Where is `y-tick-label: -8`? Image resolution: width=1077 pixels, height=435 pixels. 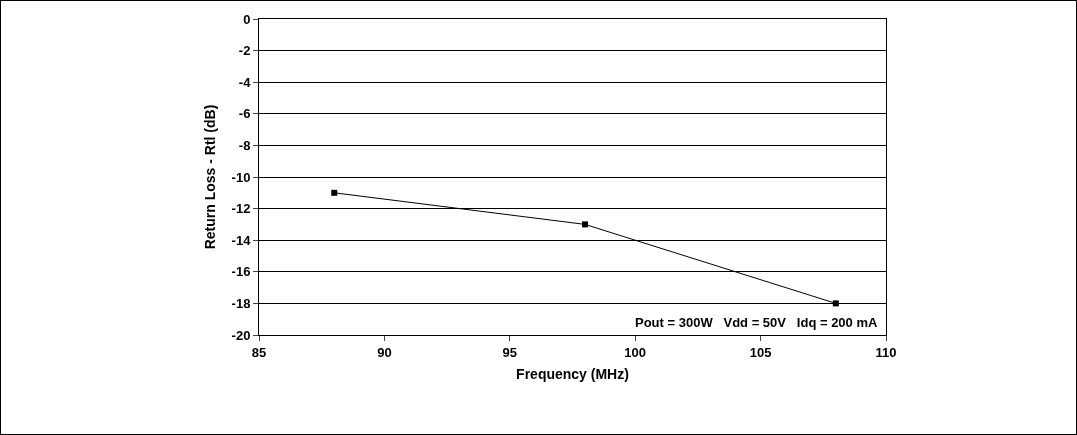 y-tick-label: -8 is located at coordinates (244, 145).